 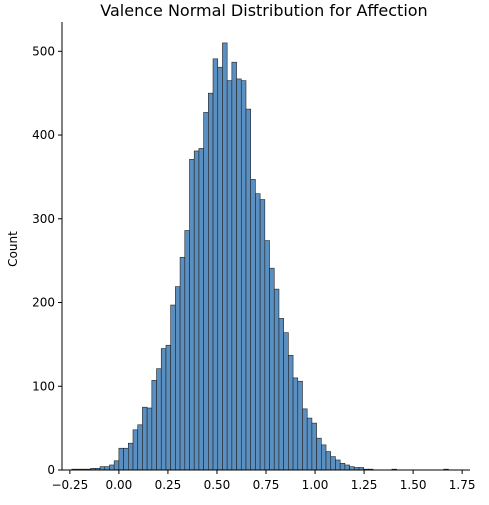 What do you see at coordinates (119, 485) in the screenshot?
I see `x-tick-label: 0.00` at bounding box center [119, 485].